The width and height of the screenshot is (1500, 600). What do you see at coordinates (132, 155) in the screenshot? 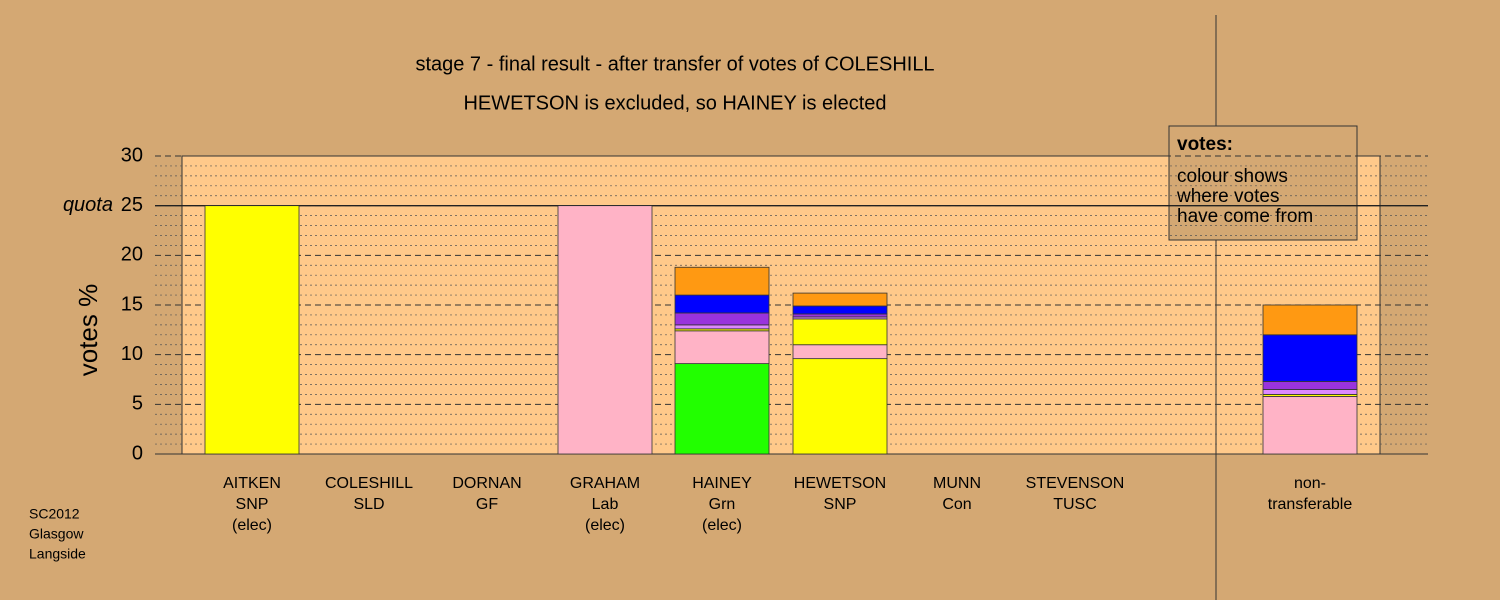
I see `y-tick-label: 30` at bounding box center [132, 155].